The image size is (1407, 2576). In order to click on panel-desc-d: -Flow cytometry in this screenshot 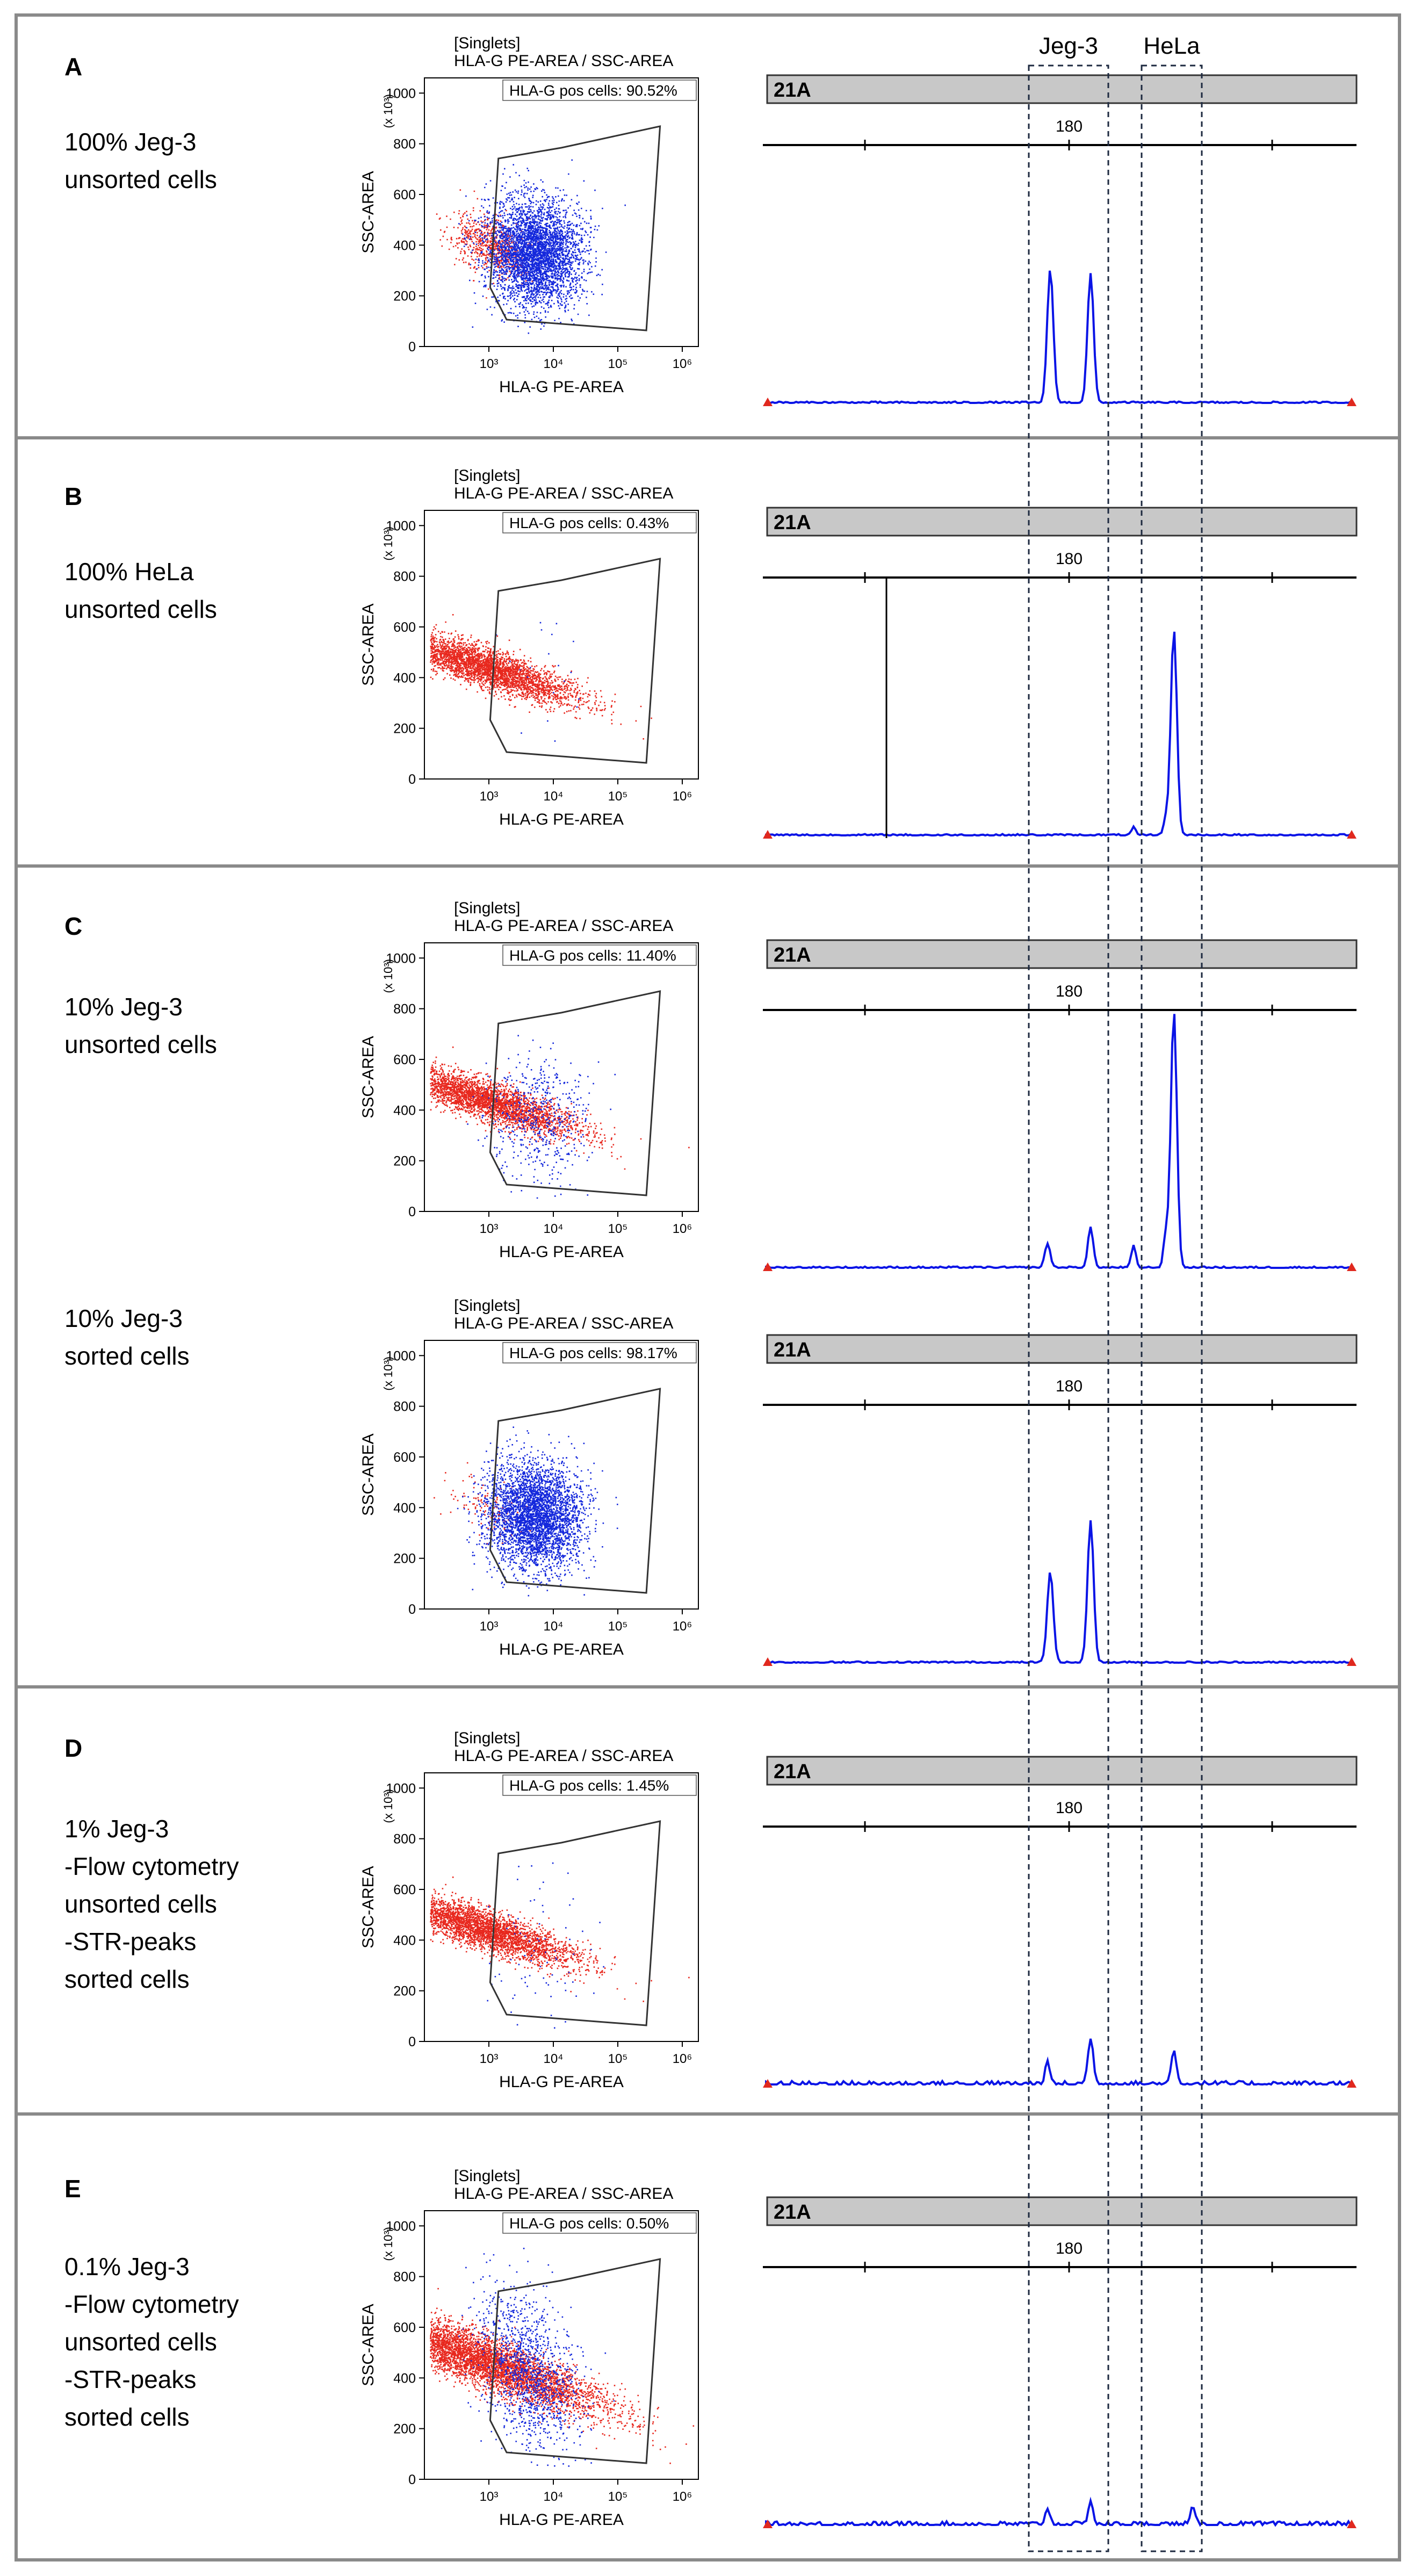, I will do `click(151, 1866)`.